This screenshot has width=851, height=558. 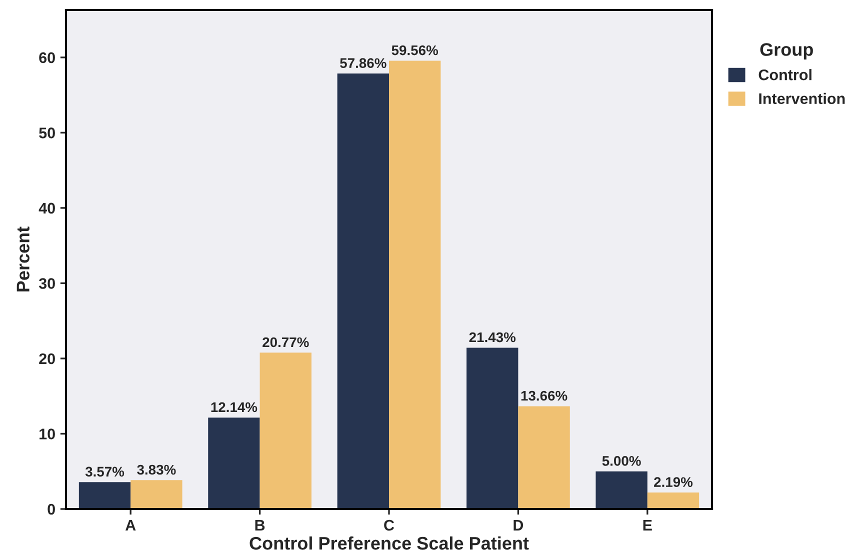 I want to click on y-axis-title: Percent, so click(x=23, y=259).